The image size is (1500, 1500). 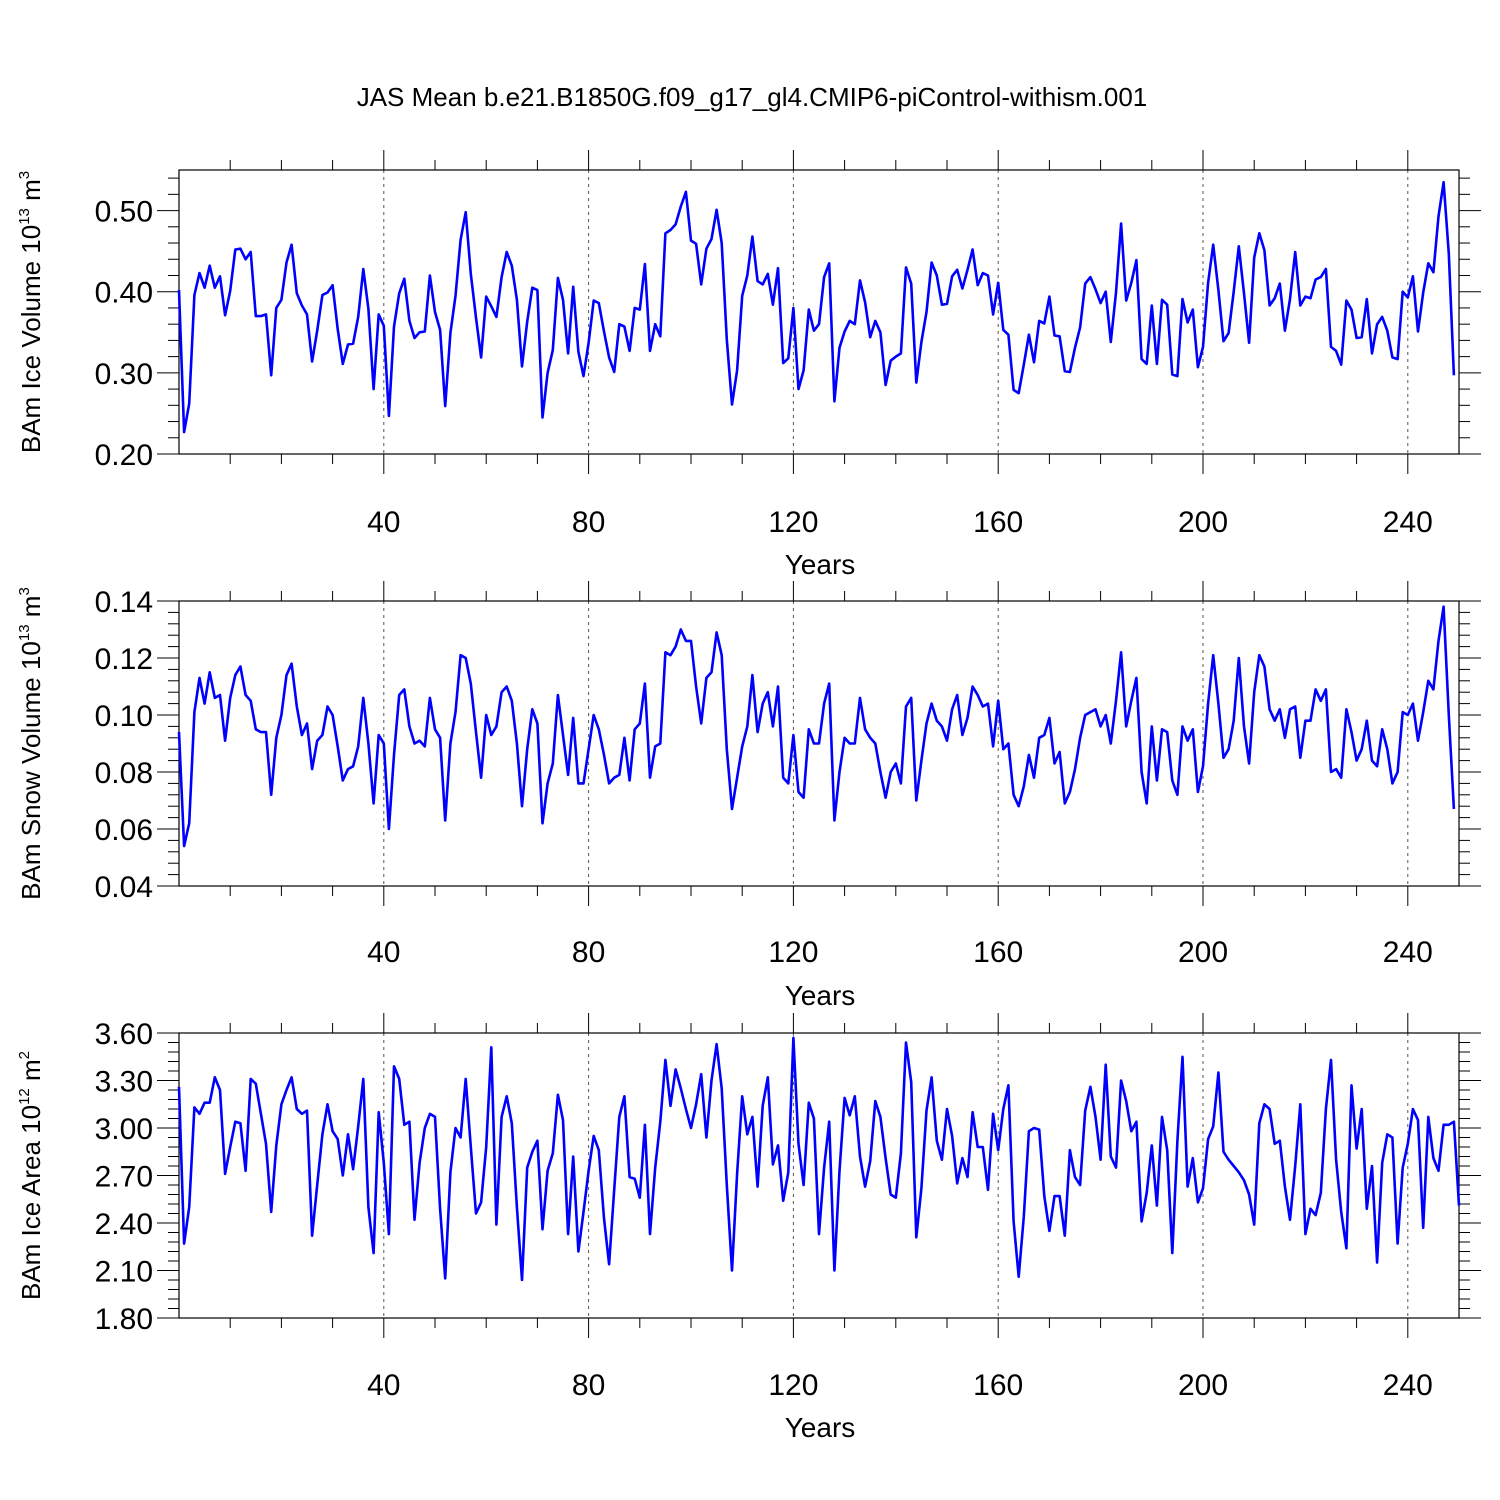 What do you see at coordinates (31, 1175) in the screenshot?
I see `y-axis-label: BAm Ice Area 1012 m2` at bounding box center [31, 1175].